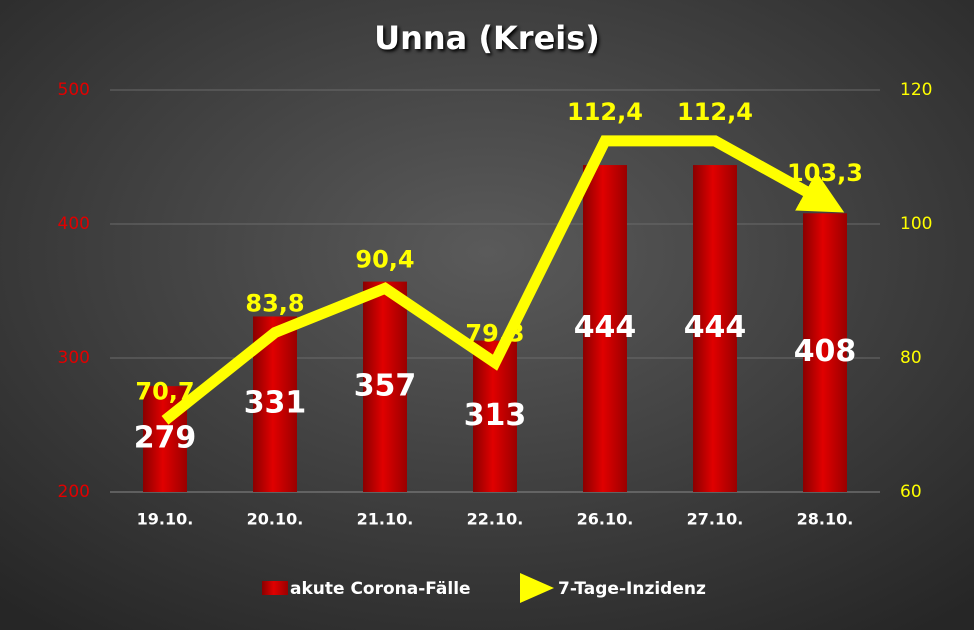 The height and width of the screenshot is (630, 974). What do you see at coordinates (494, 334) in the screenshot?
I see `line-value-label: 79,3` at bounding box center [494, 334].